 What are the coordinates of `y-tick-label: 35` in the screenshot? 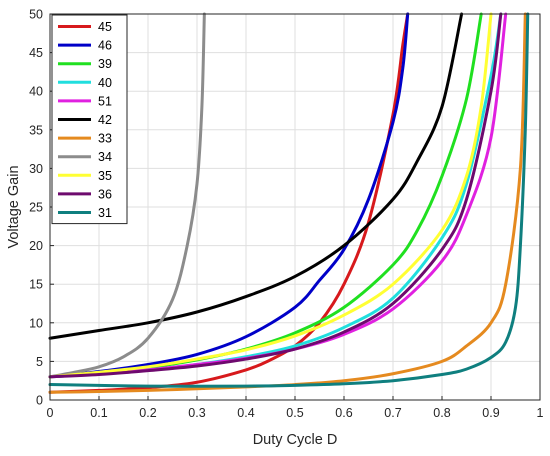 It's located at (36, 130).